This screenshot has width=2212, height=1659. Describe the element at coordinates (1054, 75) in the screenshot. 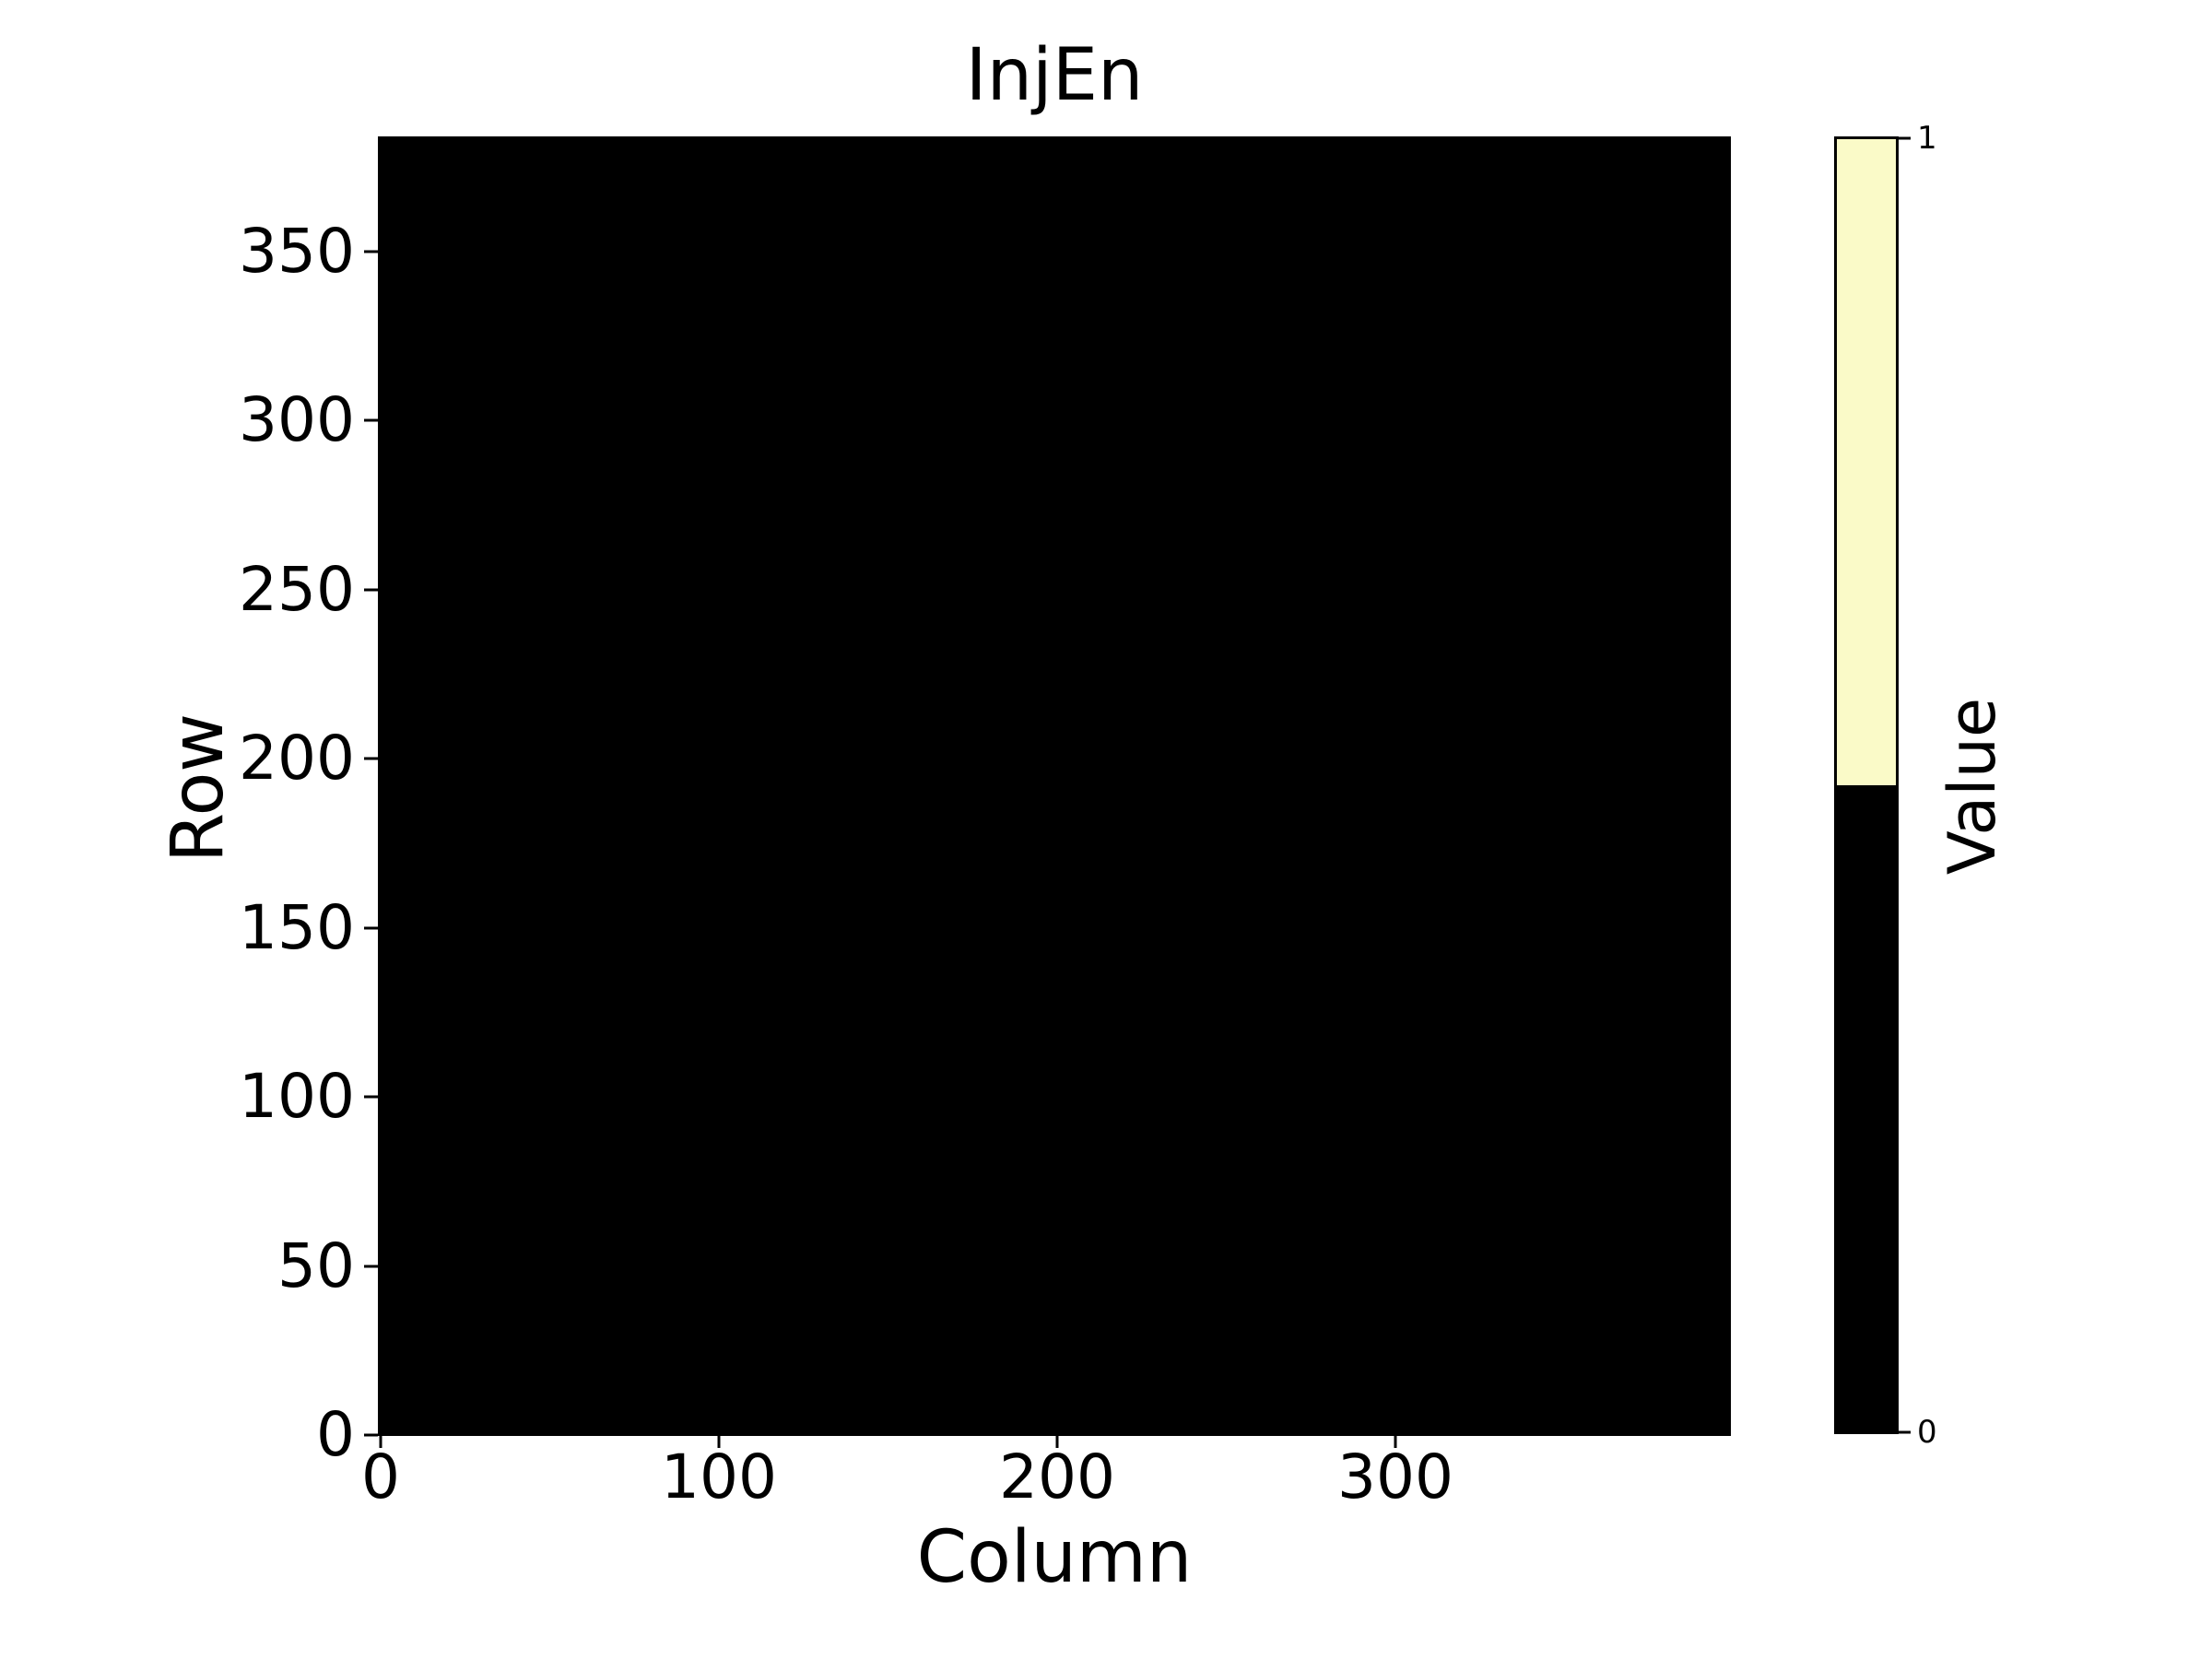

I see `chart-title: InjEn` at that location.